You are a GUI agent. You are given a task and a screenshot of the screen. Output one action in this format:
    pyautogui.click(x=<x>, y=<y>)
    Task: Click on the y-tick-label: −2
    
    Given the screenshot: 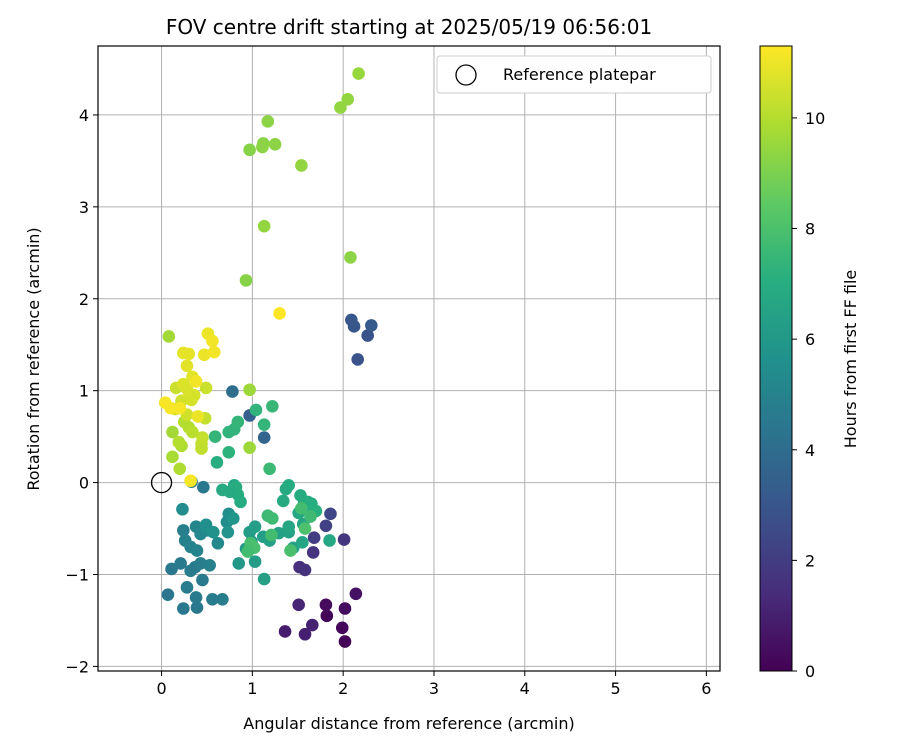 What is the action you would take?
    pyautogui.click(x=77, y=666)
    